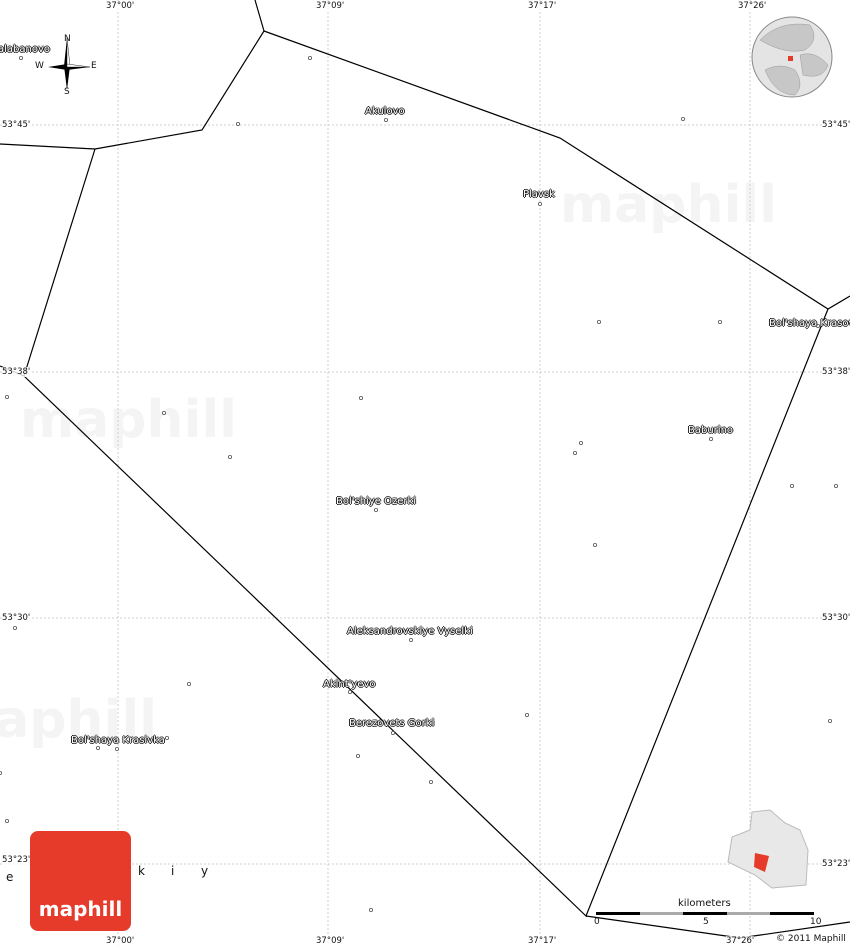 The image size is (850, 948). I want to click on copyright: © 2011 Maphill, so click(811, 939).